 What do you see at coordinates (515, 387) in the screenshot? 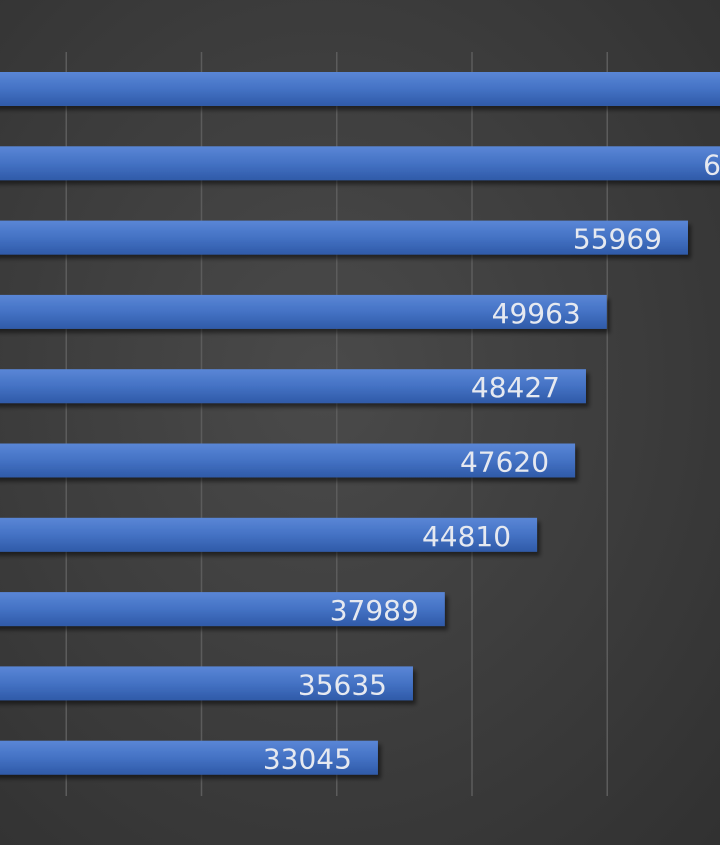
I see `data-label: 48427` at bounding box center [515, 387].